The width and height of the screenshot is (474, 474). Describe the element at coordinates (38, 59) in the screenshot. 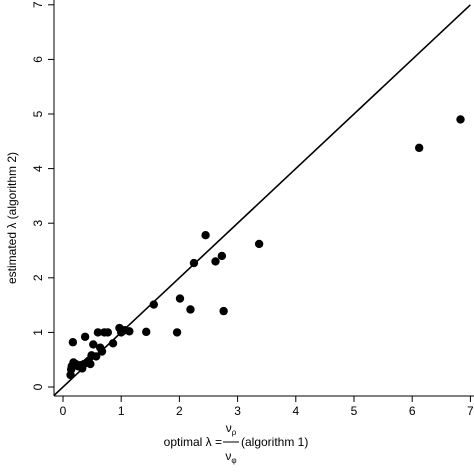

I see `y-tick-label-6: 6` at that location.